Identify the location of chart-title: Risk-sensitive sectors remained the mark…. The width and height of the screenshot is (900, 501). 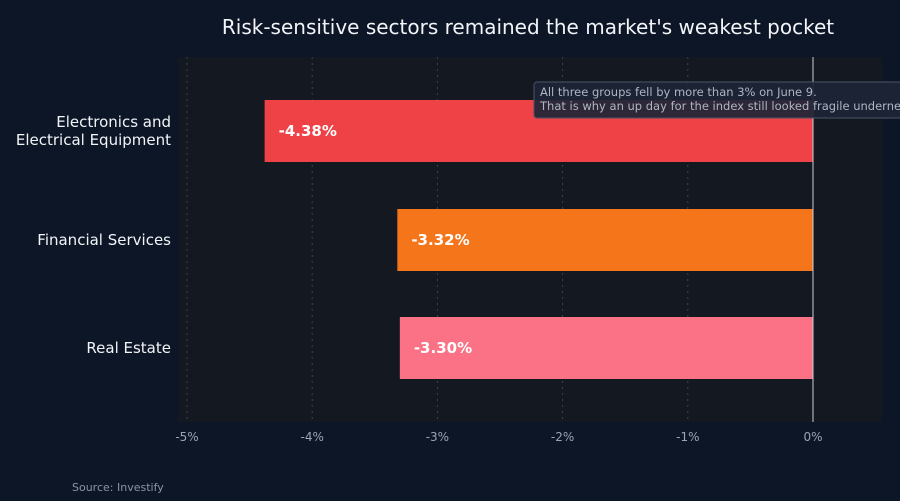
(528, 27).